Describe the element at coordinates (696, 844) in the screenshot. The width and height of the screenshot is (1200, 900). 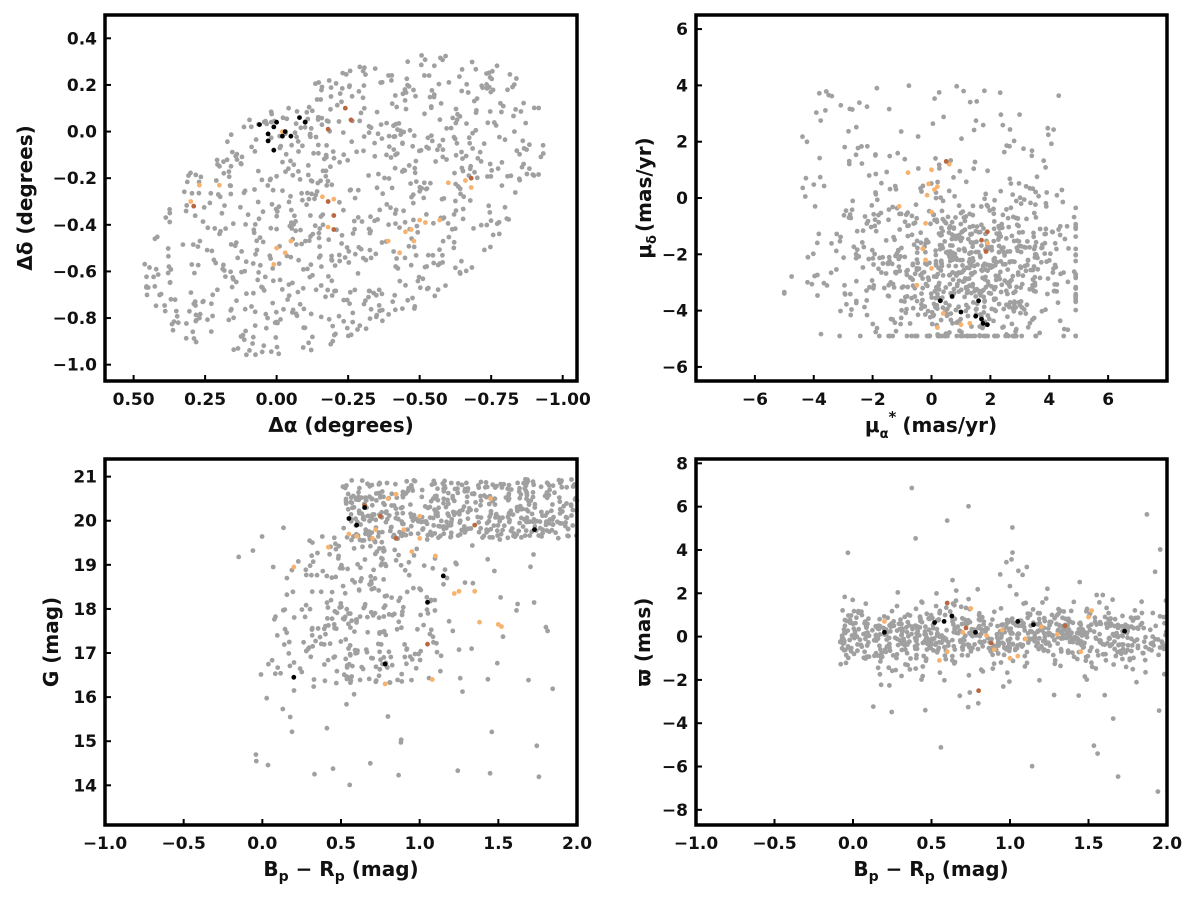
I see `x-tick-label: −1.0` at that location.